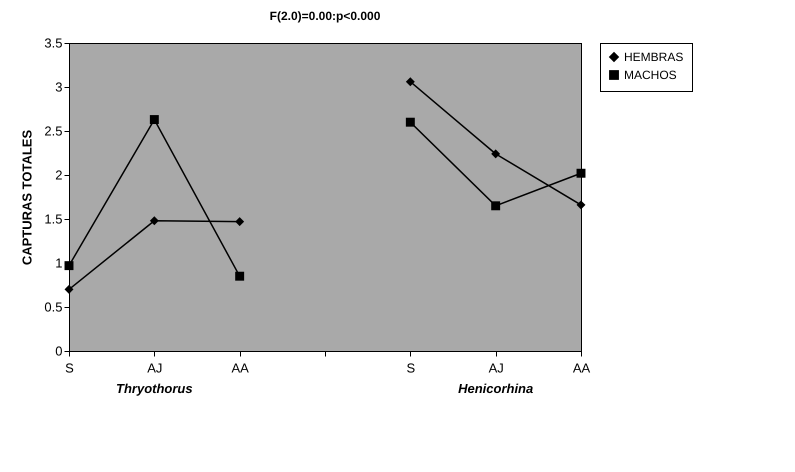  I want to click on legend-label: HEMBRAS, so click(654, 57).